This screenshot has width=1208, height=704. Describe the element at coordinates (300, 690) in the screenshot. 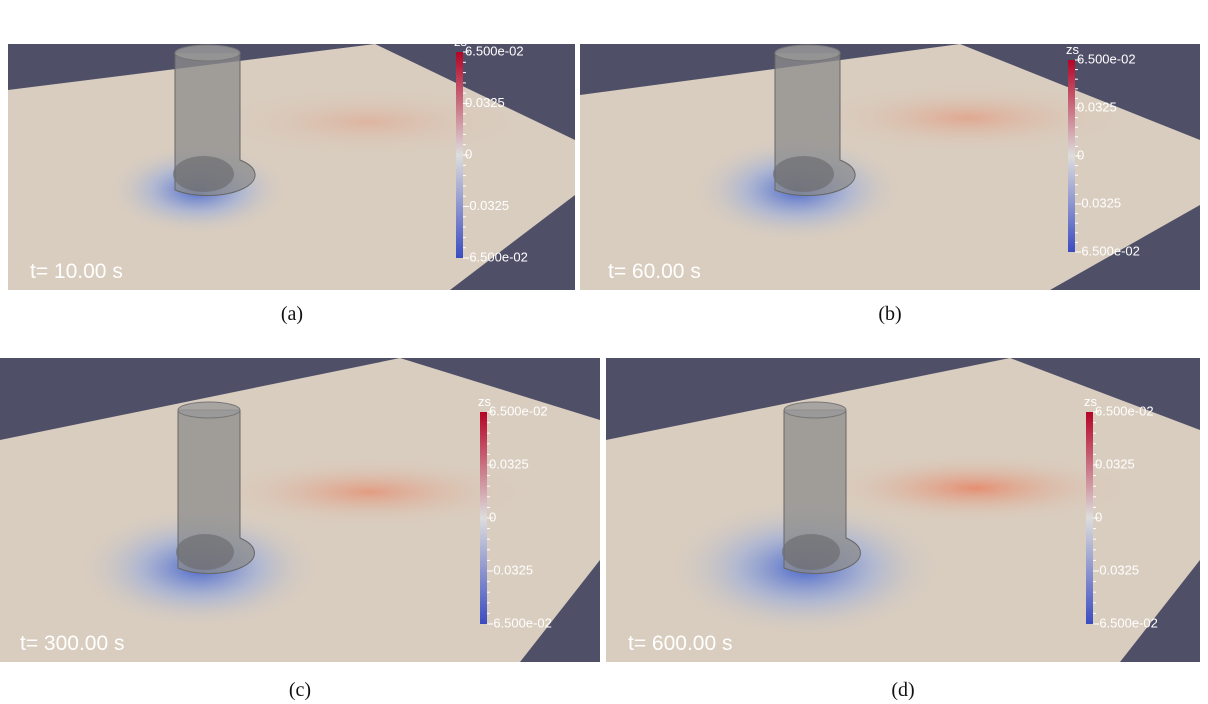

I see `panel-caption: (c)` at that location.